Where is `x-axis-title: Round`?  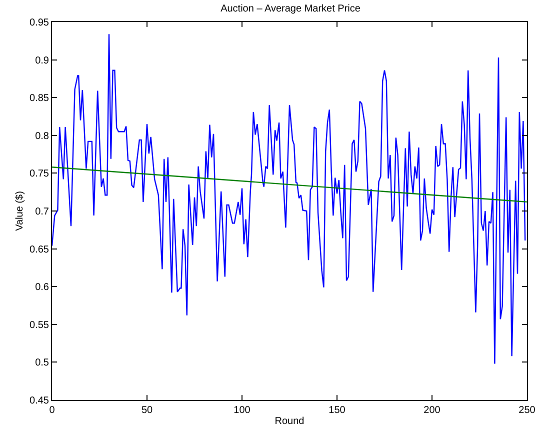
x-axis-title: Round is located at coordinates (289, 421).